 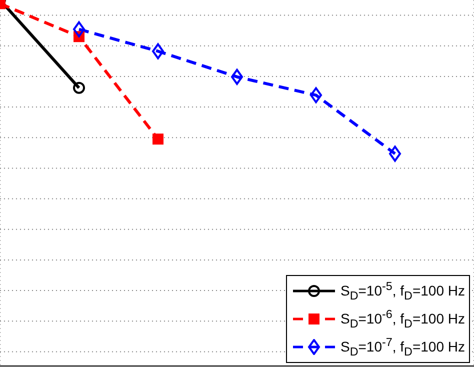 What do you see at coordinates (402, 291) in the screenshot?
I see `legend-label: S$_{D}$=10$^{-5}$, f$_{D}$=100 Hz` at bounding box center [402, 291].